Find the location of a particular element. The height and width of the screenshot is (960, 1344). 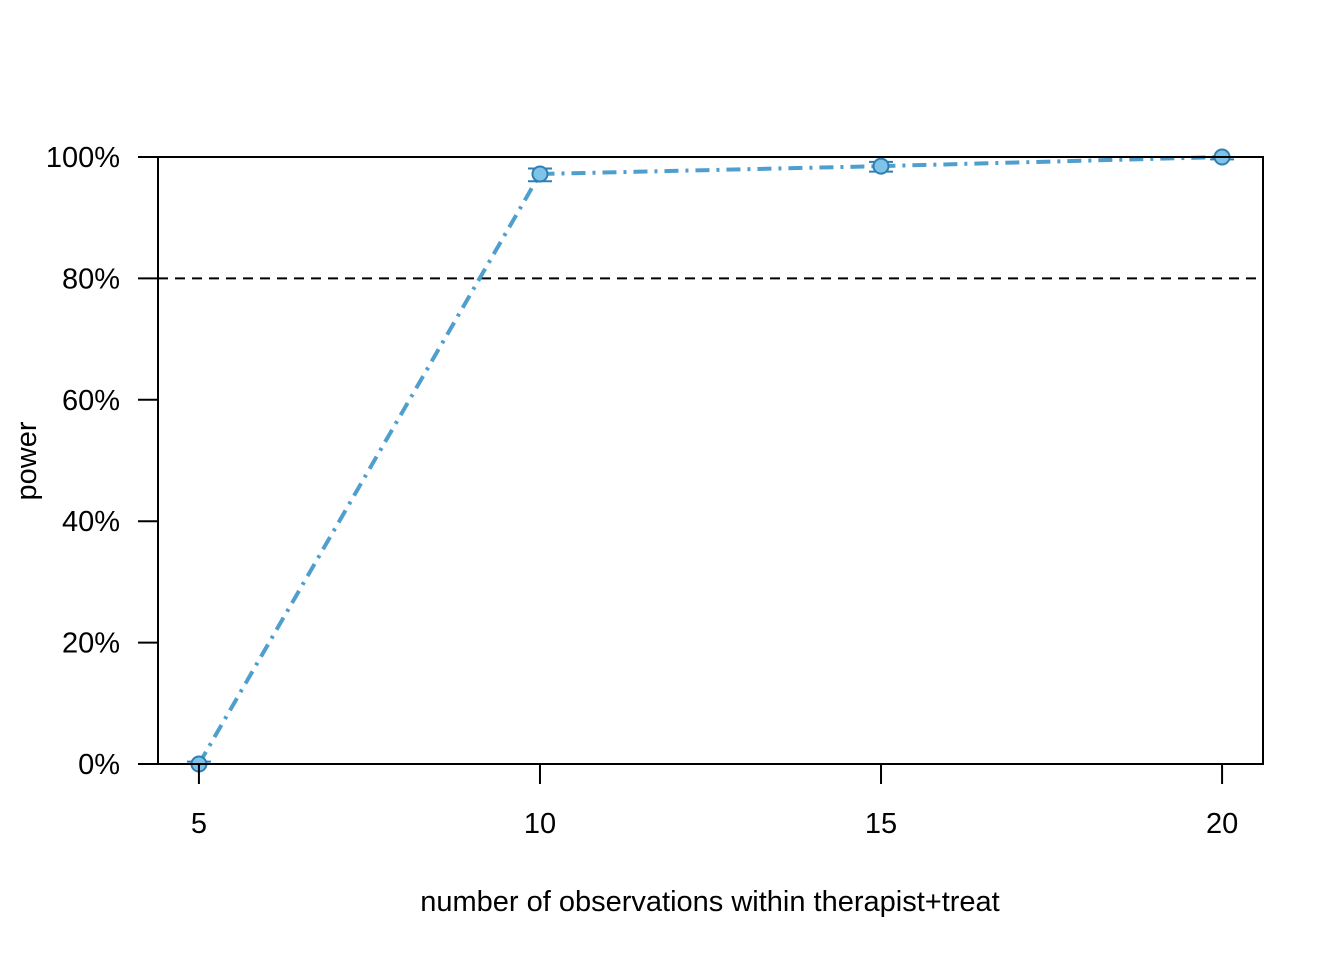

y-axis: 0% 20% 40% 60% 80% 100% is located at coordinates (102, 461).